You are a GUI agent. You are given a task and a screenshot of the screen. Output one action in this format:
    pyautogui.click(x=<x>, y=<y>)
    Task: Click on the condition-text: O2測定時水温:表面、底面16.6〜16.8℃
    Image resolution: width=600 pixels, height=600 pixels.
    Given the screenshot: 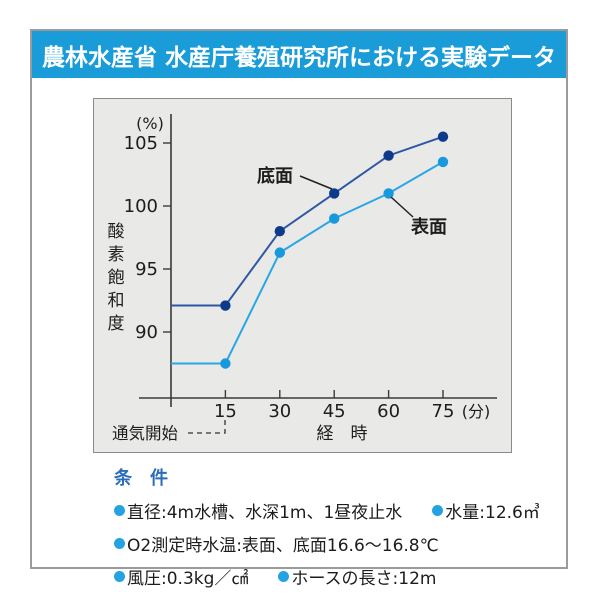 What is the action you would take?
    pyautogui.click(x=283, y=546)
    